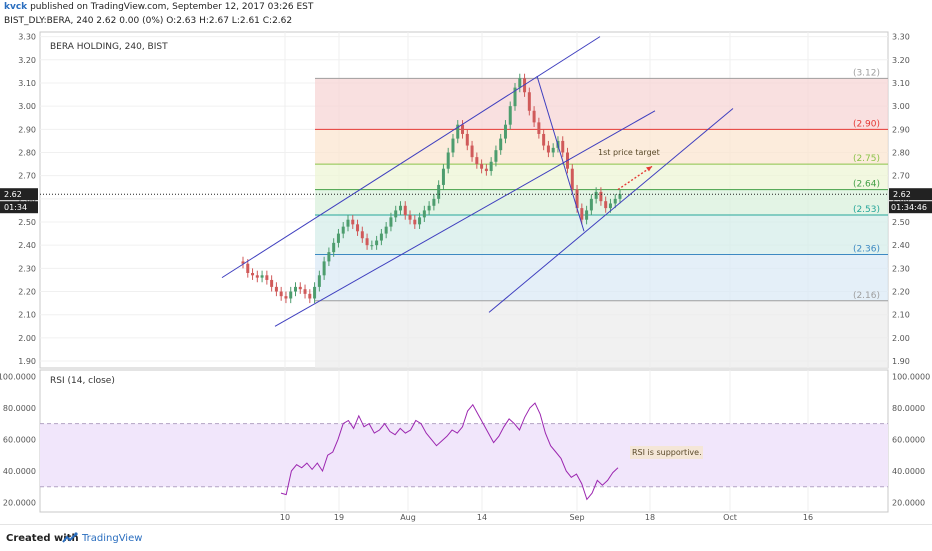 This screenshot has width=932, height=551. What do you see at coordinates (808, 517) in the screenshot?
I see `x-tick-label: 16` at bounding box center [808, 517].